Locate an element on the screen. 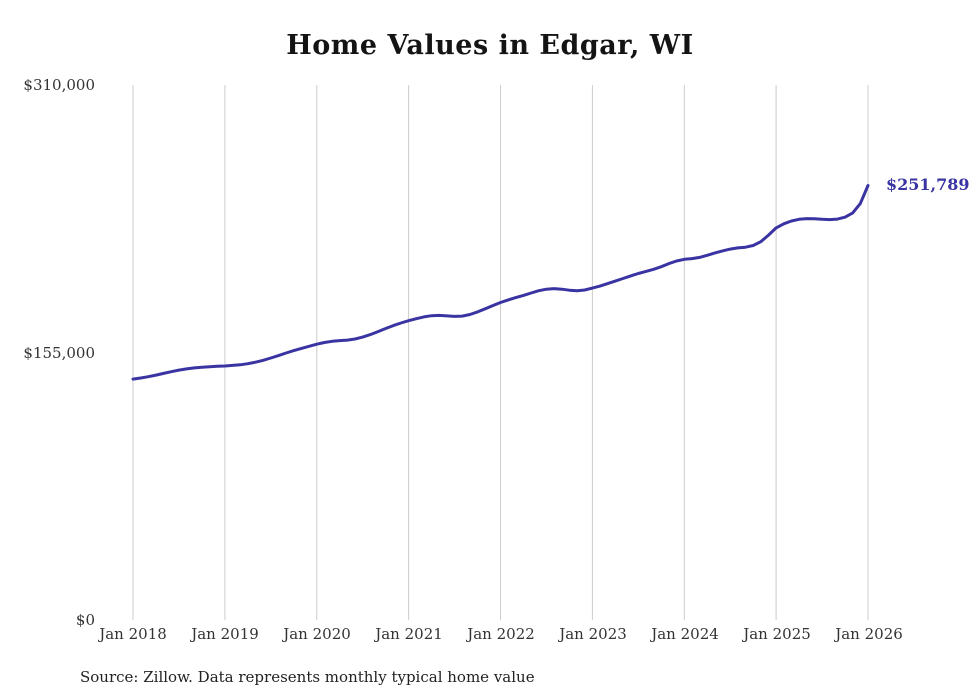 This screenshot has width=980, height=699. x-axis-tick-jan-2026: Jan 2026 is located at coordinates (869, 634).